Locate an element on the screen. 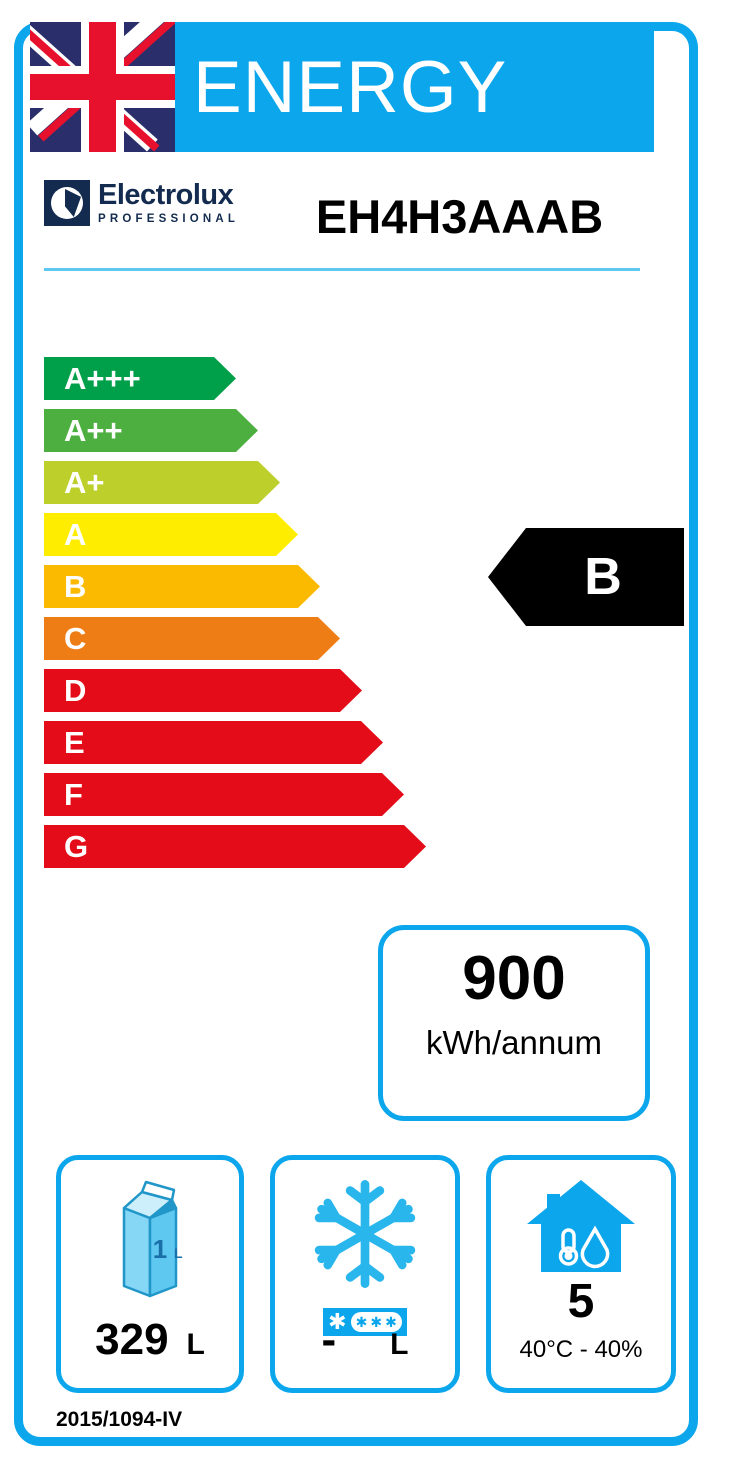  class-bar: D is located at coordinates (254, 690).